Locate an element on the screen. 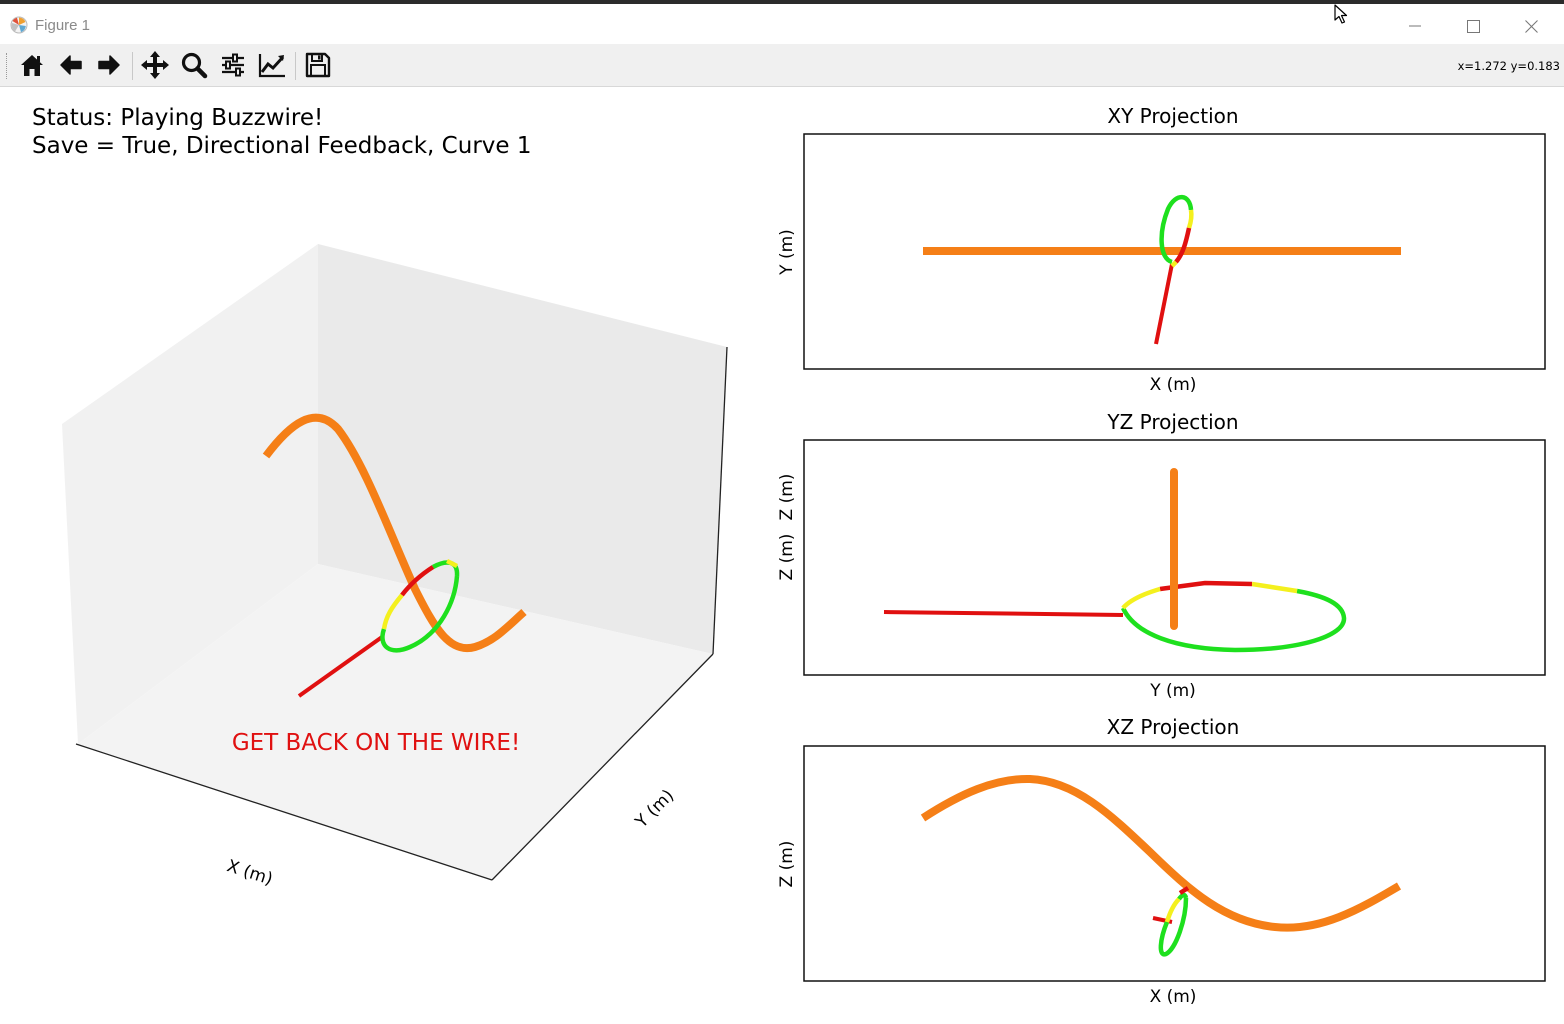  minimize-button is located at coordinates (1415, 26).